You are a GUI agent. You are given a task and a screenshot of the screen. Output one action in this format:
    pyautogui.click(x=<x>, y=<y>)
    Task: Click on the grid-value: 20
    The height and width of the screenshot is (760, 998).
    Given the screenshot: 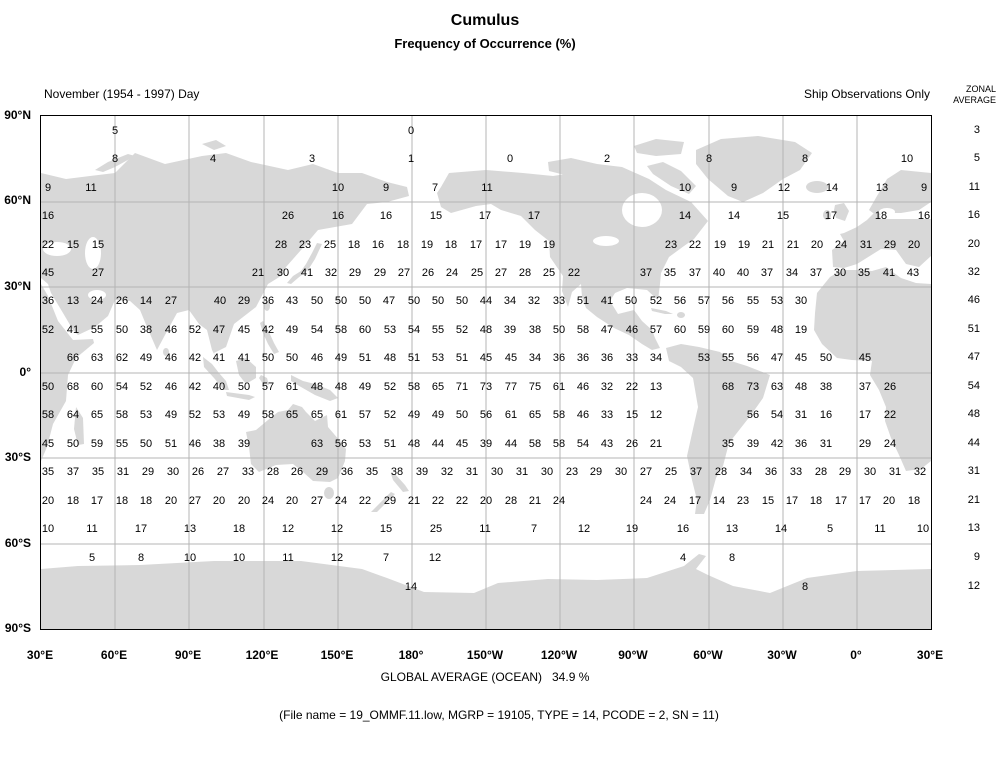 What is the action you would take?
    pyautogui.click(x=292, y=501)
    